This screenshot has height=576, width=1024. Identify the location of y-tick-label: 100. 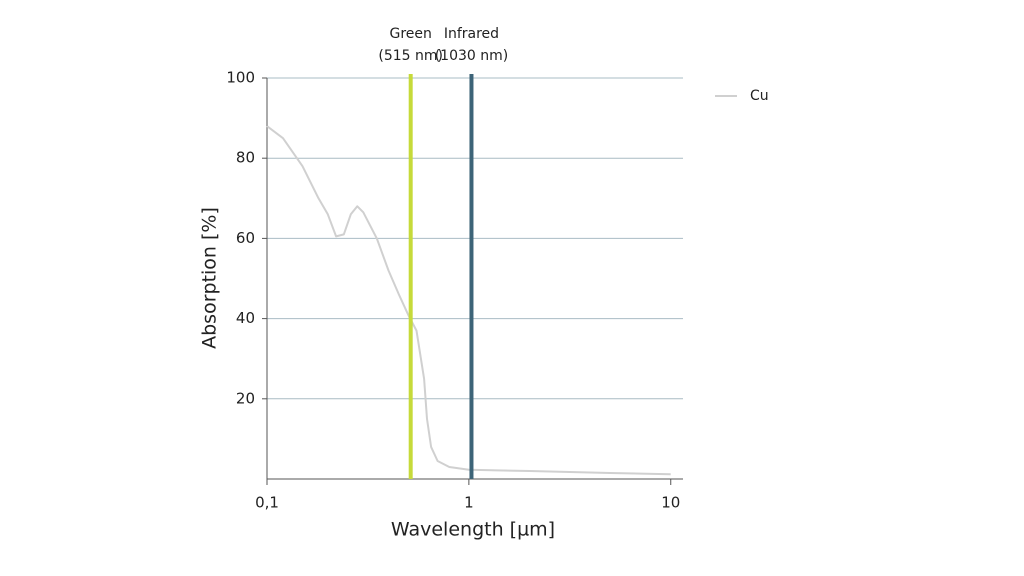
(240, 78).